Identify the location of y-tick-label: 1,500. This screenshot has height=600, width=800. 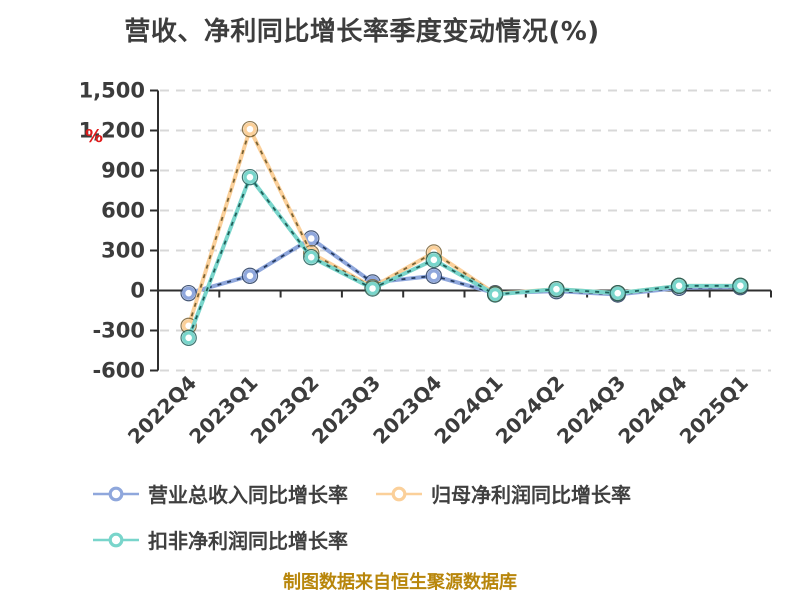
(112, 91).